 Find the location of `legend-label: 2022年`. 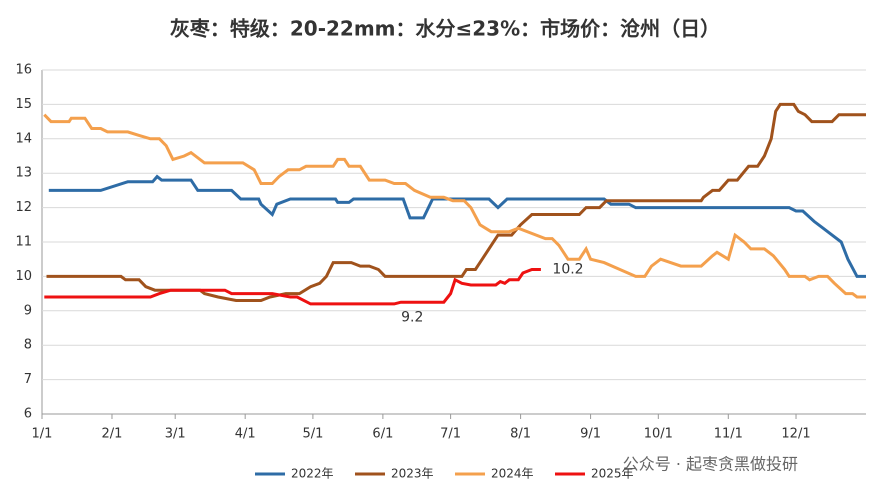

legend-label: 2022年 is located at coordinates (312, 474).